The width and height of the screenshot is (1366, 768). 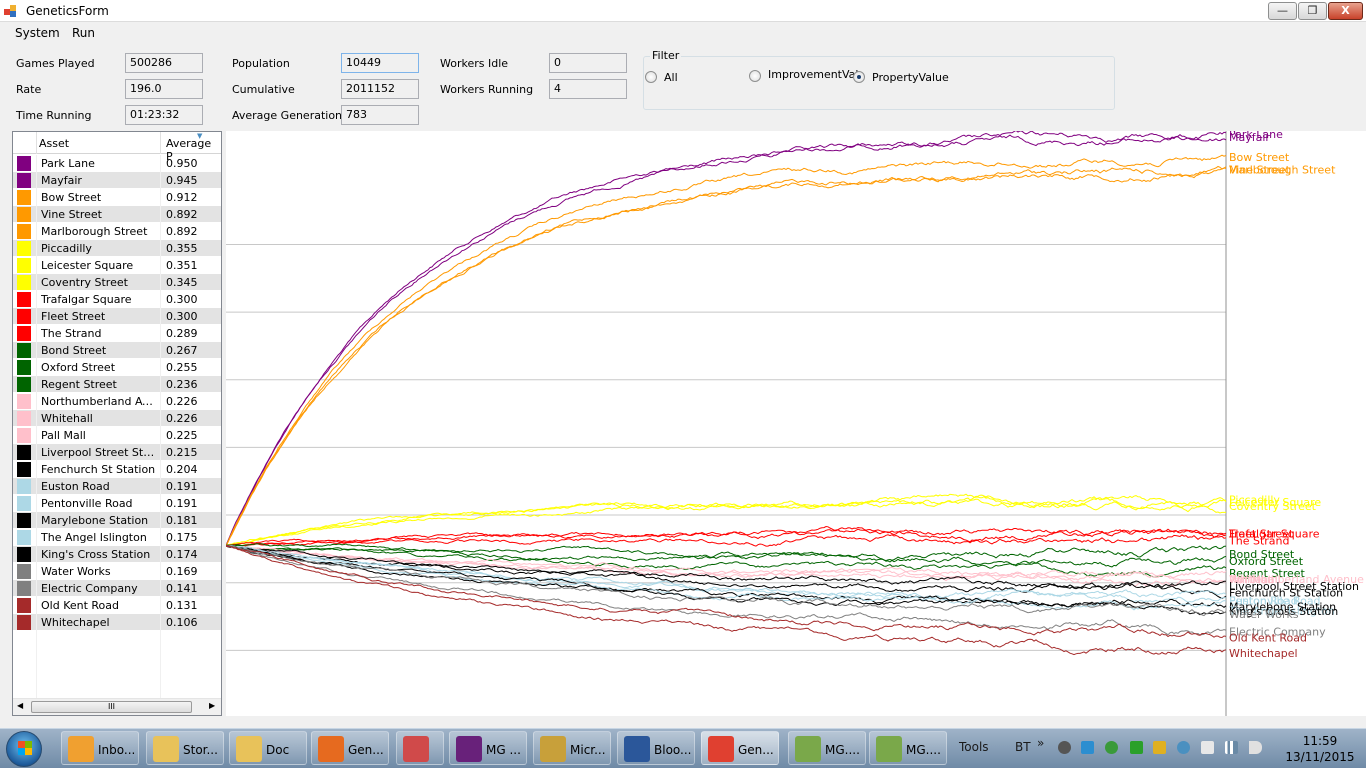 What do you see at coordinates (117, 265) in the screenshot?
I see `table-row: Leicester Square 0.351` at bounding box center [117, 265].